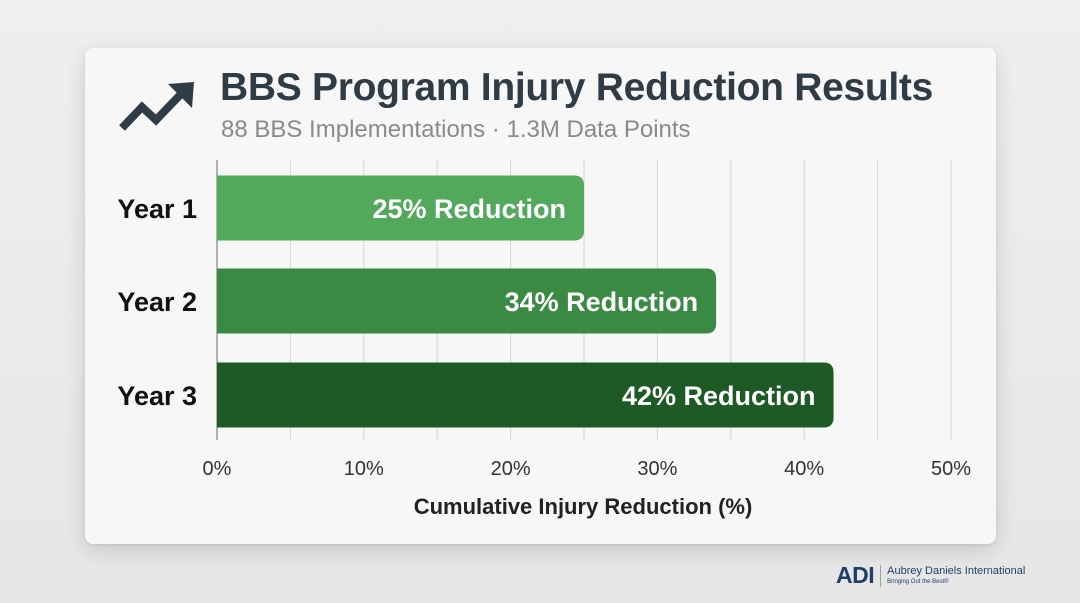 The width and height of the screenshot is (1080, 603). Describe the element at coordinates (956, 571) in the screenshot. I see `logo-company-name: Aubrey Daniels International` at that location.